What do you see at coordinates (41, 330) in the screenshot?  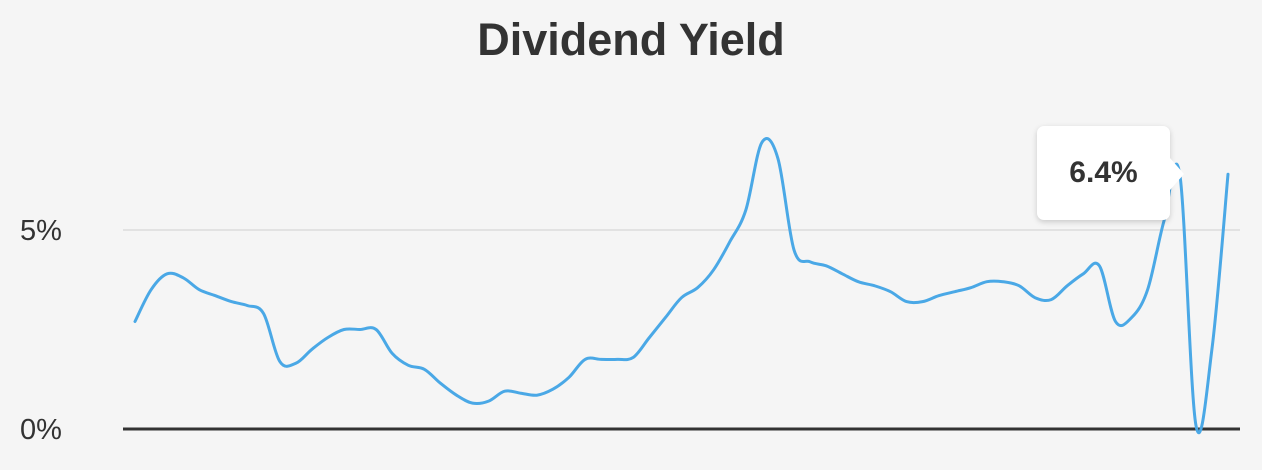 I see `y-axis-labels: 0% 5%` at bounding box center [41, 330].